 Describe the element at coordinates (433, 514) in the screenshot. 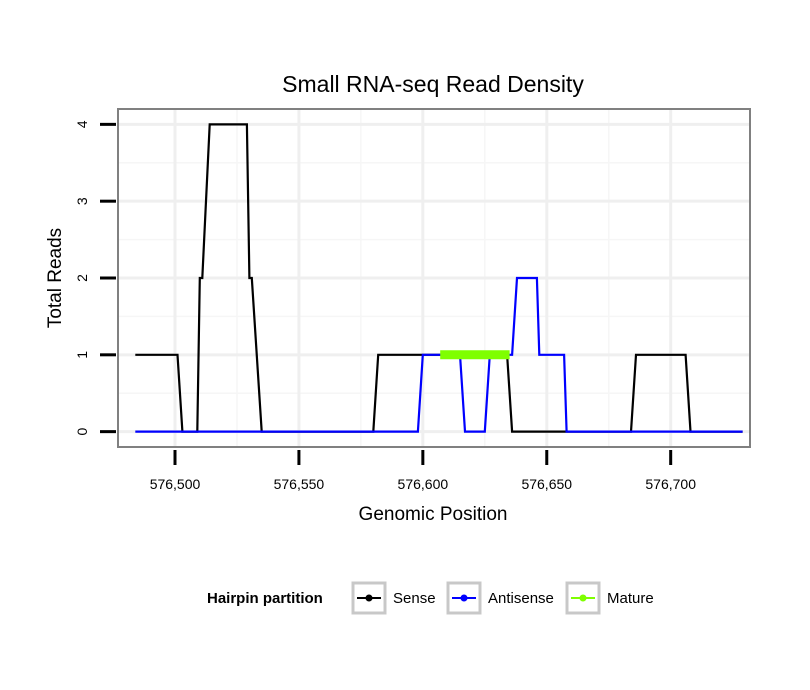

I see `x-axis-label: Genomic Position` at that location.